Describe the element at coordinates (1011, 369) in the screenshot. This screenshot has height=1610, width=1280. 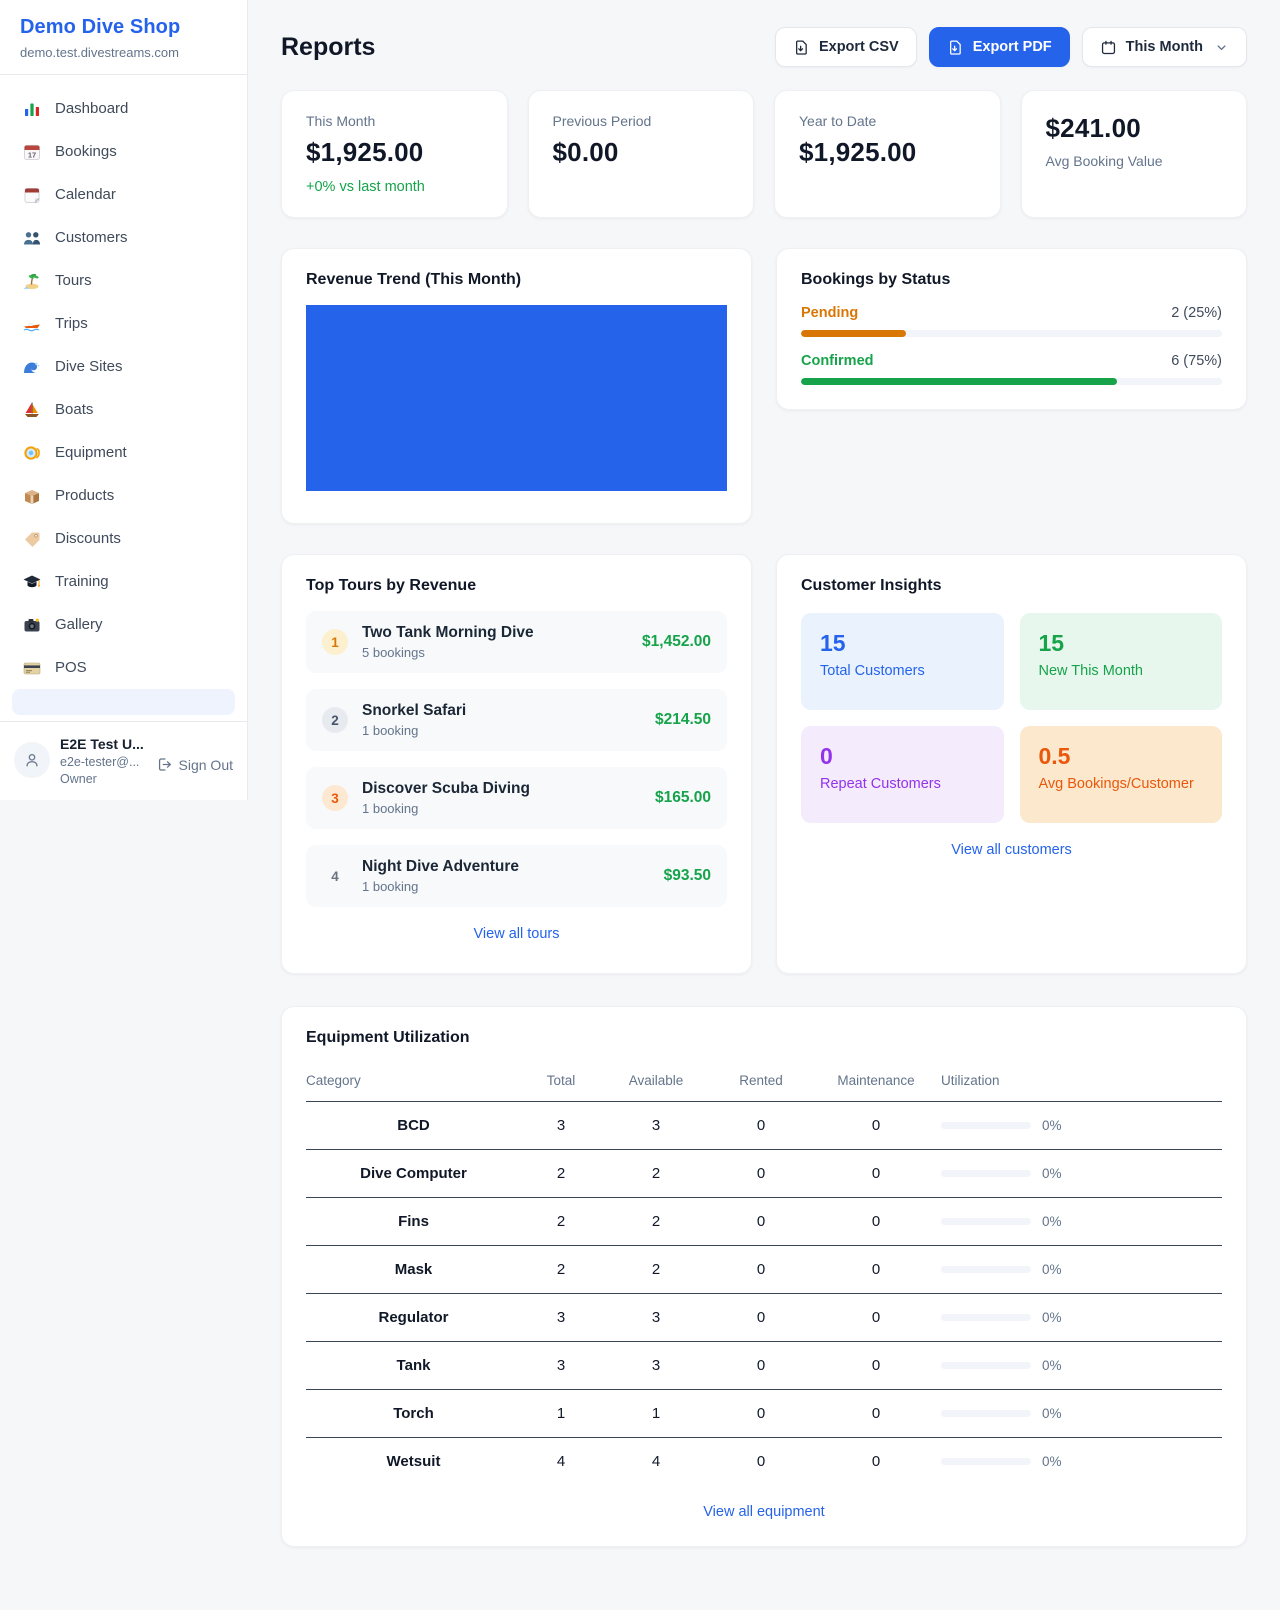
I see `status-row-confirmed: Confirmed 6 (75%)` at that location.